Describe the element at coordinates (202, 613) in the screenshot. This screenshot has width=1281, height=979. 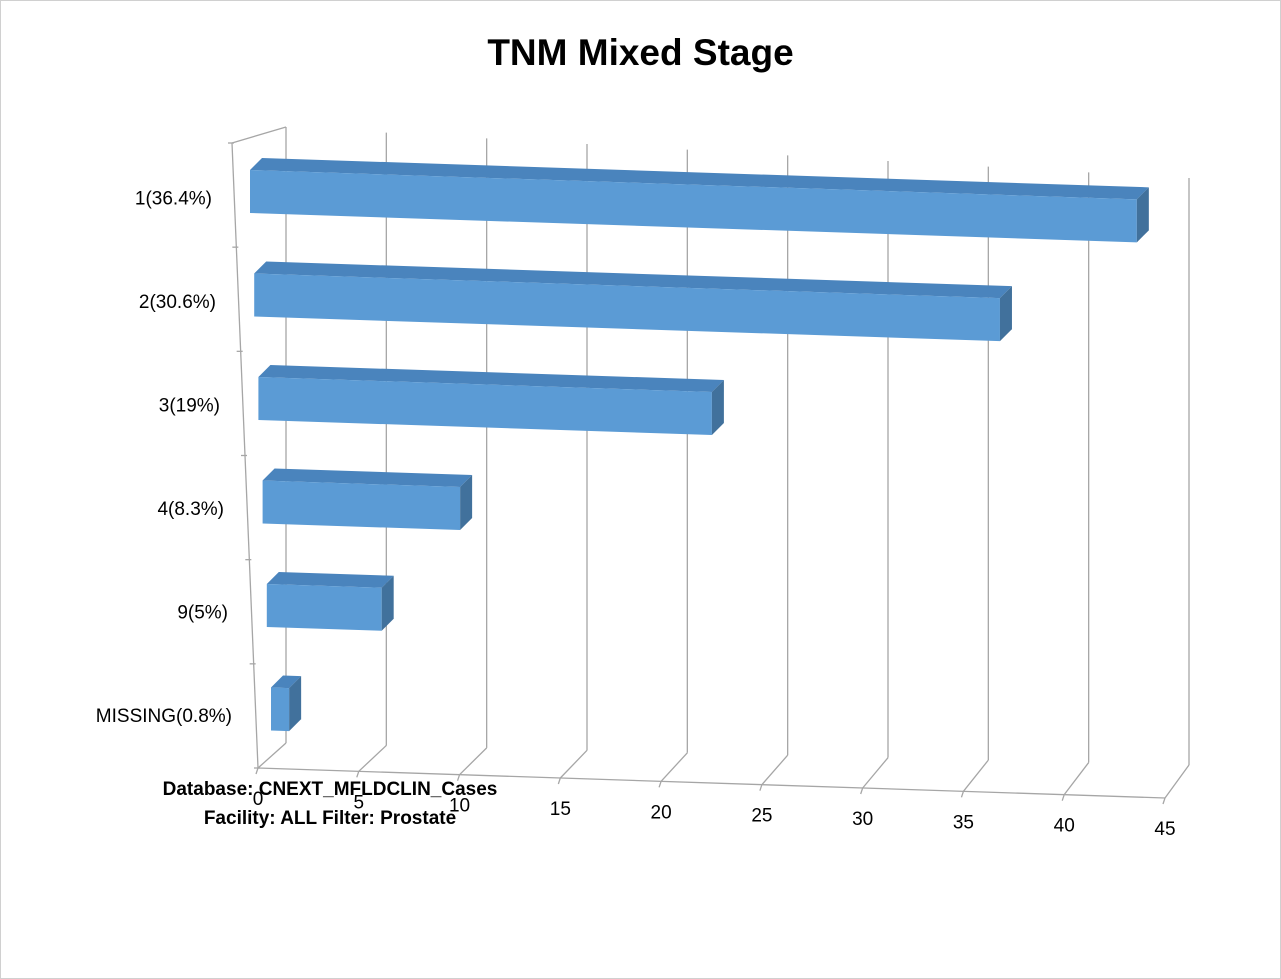
I see `category-label: 9(5%)` at that location.